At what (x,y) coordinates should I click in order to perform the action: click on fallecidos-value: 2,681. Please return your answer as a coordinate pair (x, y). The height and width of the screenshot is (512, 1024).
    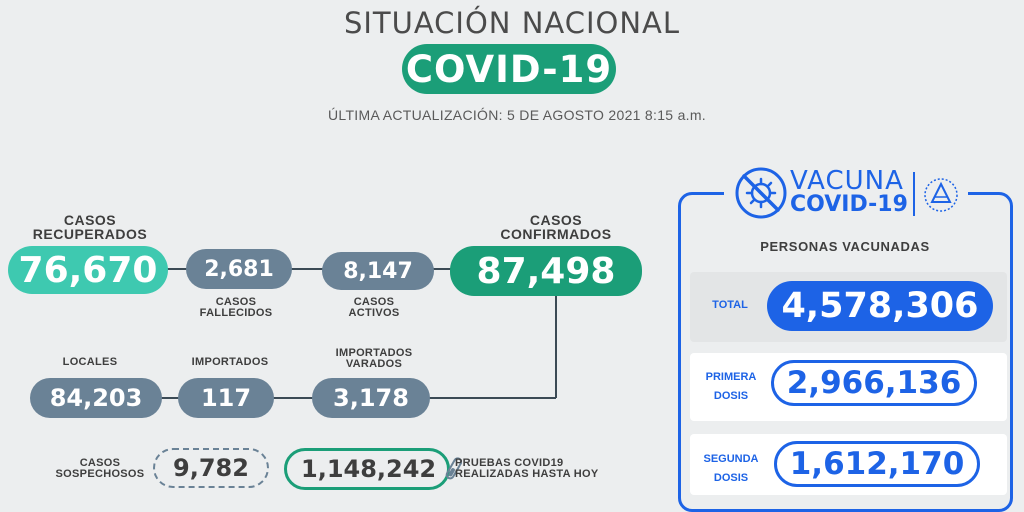
    Looking at the image, I should click on (239, 269).